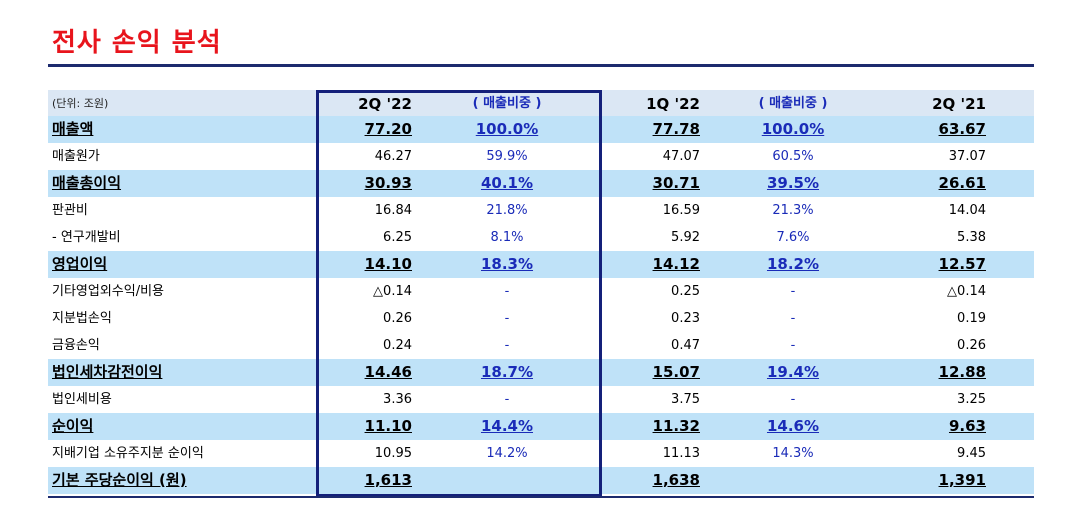  I want to click on share-1q22: 39.5%, so click(793, 183).